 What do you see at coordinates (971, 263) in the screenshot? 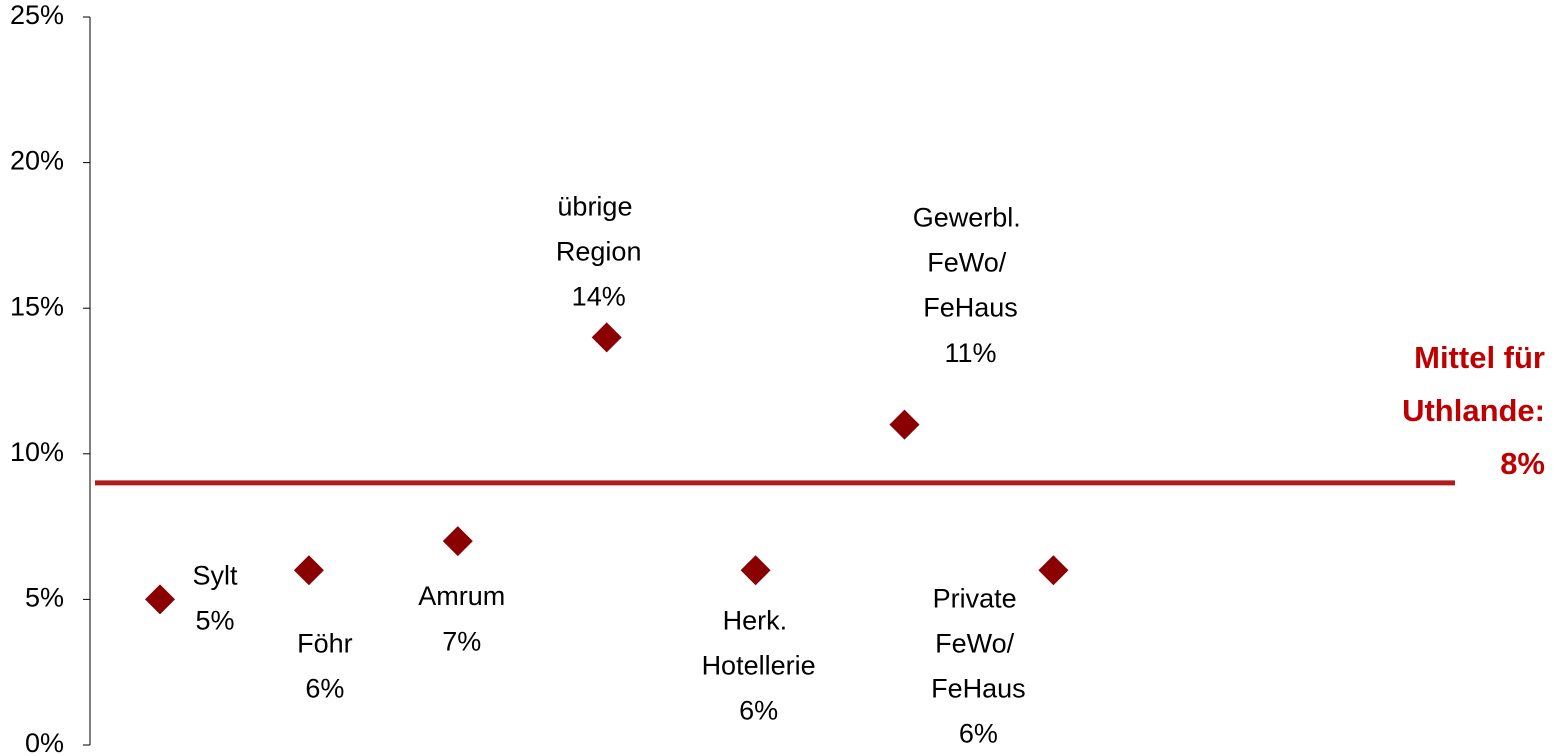
I see `point-label: Gewerbl. FeWo/ FeHaus` at bounding box center [971, 263].